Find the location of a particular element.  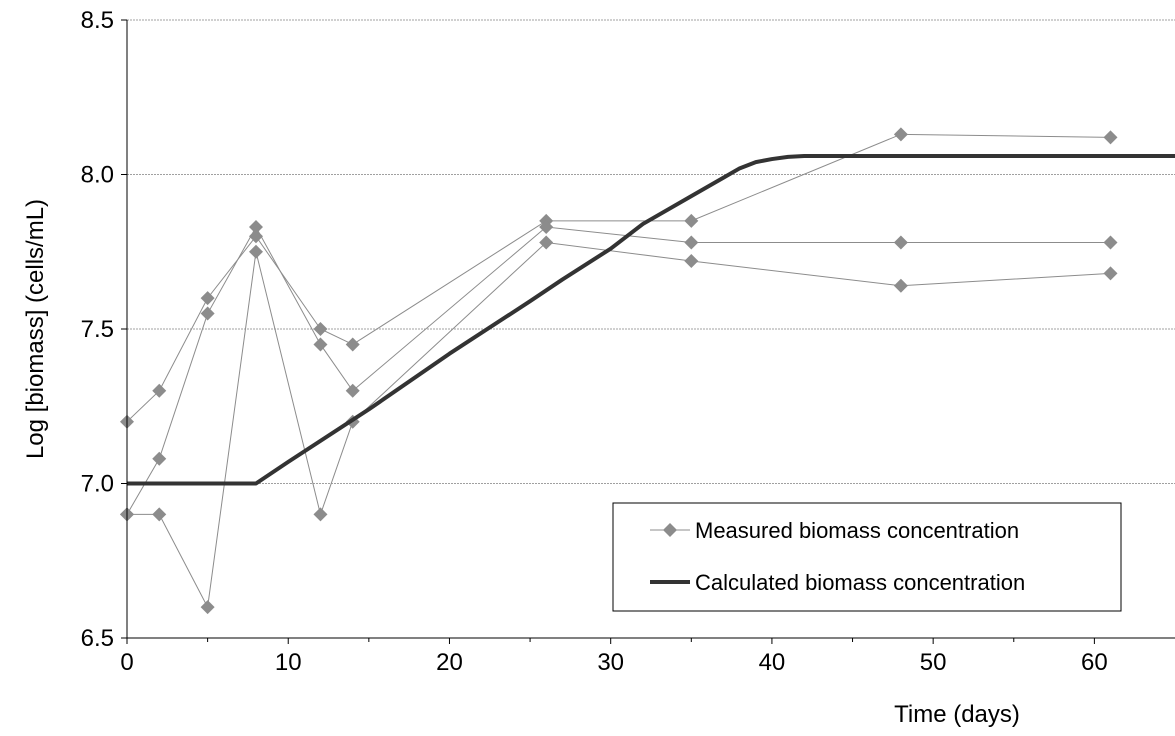

x-tick-label: 60 is located at coordinates (1094, 662).